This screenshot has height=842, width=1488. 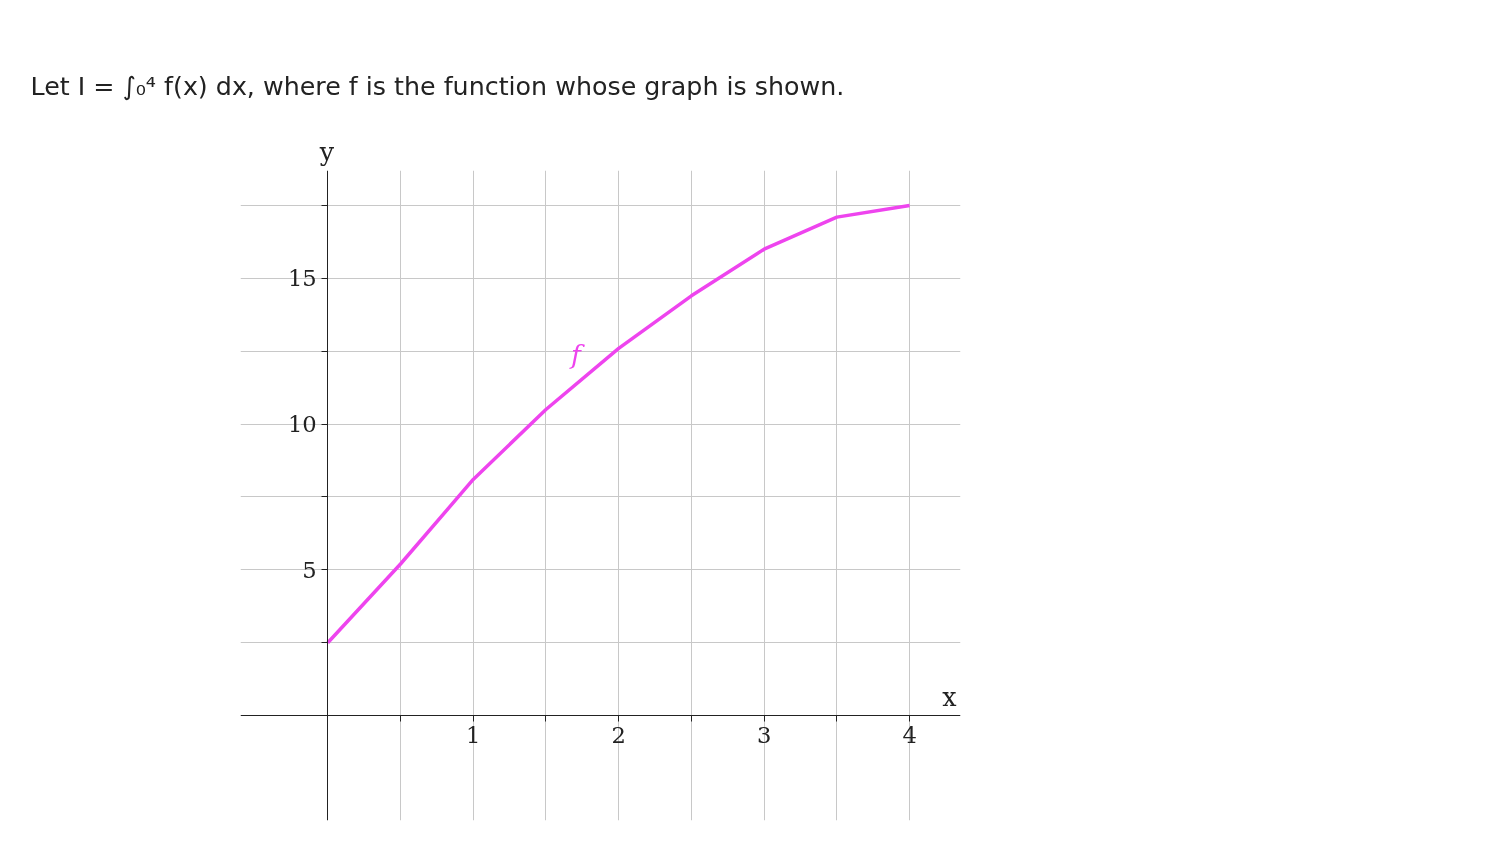 What do you see at coordinates (302, 278) in the screenshot?
I see `y-tick-label: 15` at bounding box center [302, 278].